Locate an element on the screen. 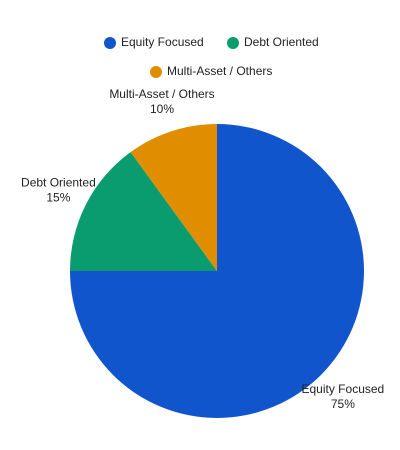  slice-label: Multi-Asset / Others is located at coordinates (161, 94).